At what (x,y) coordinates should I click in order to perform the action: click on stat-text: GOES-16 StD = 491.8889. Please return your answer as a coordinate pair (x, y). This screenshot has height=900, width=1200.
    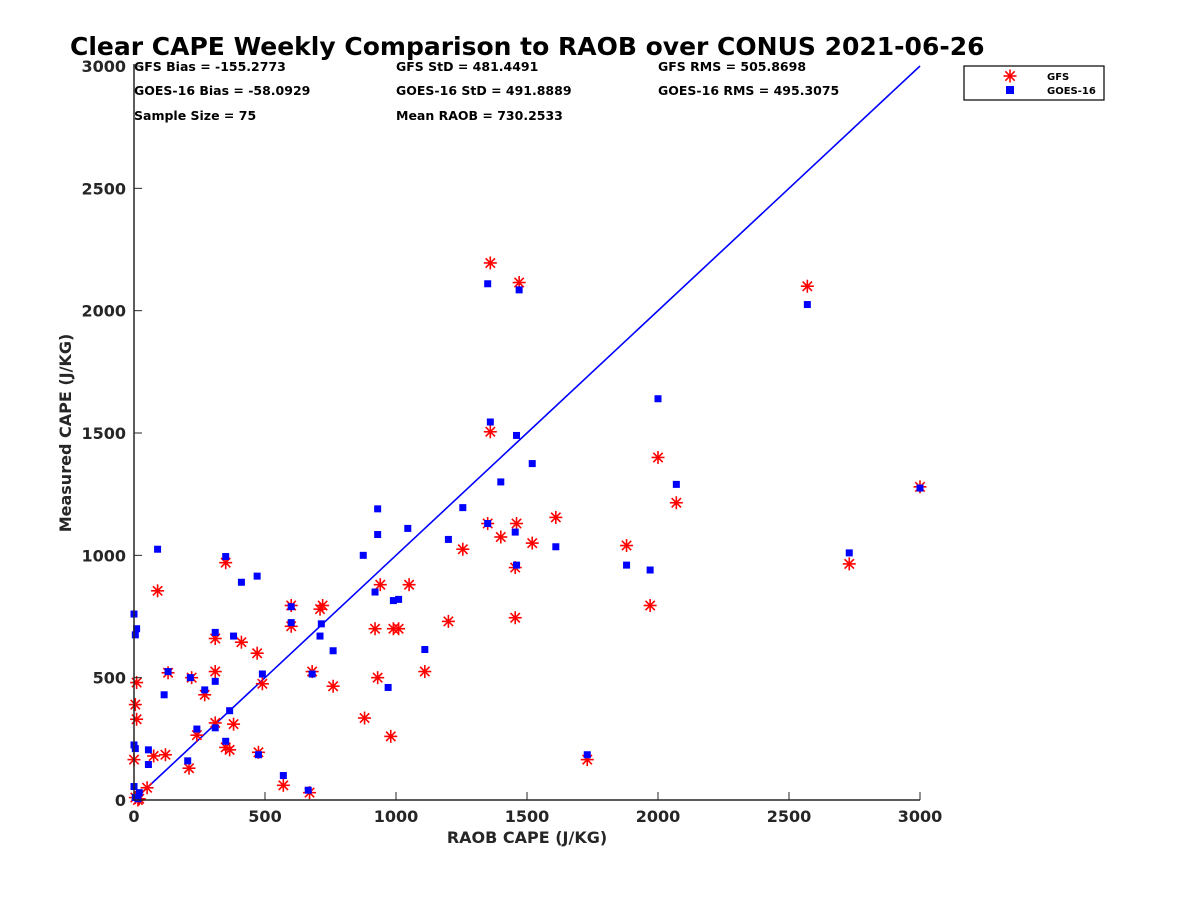
    Looking at the image, I should click on (484, 90).